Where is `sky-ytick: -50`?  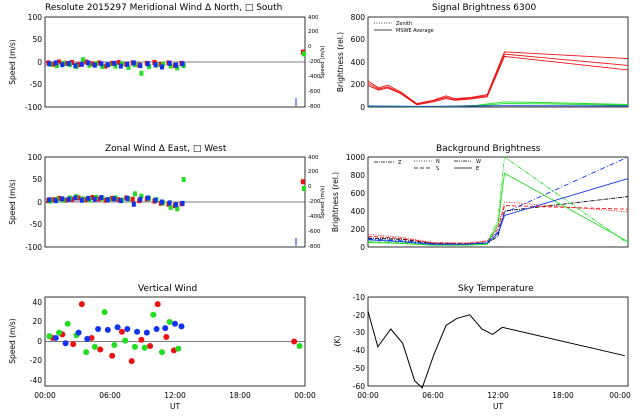
sky-ytick: -50 is located at coordinates (359, 368).